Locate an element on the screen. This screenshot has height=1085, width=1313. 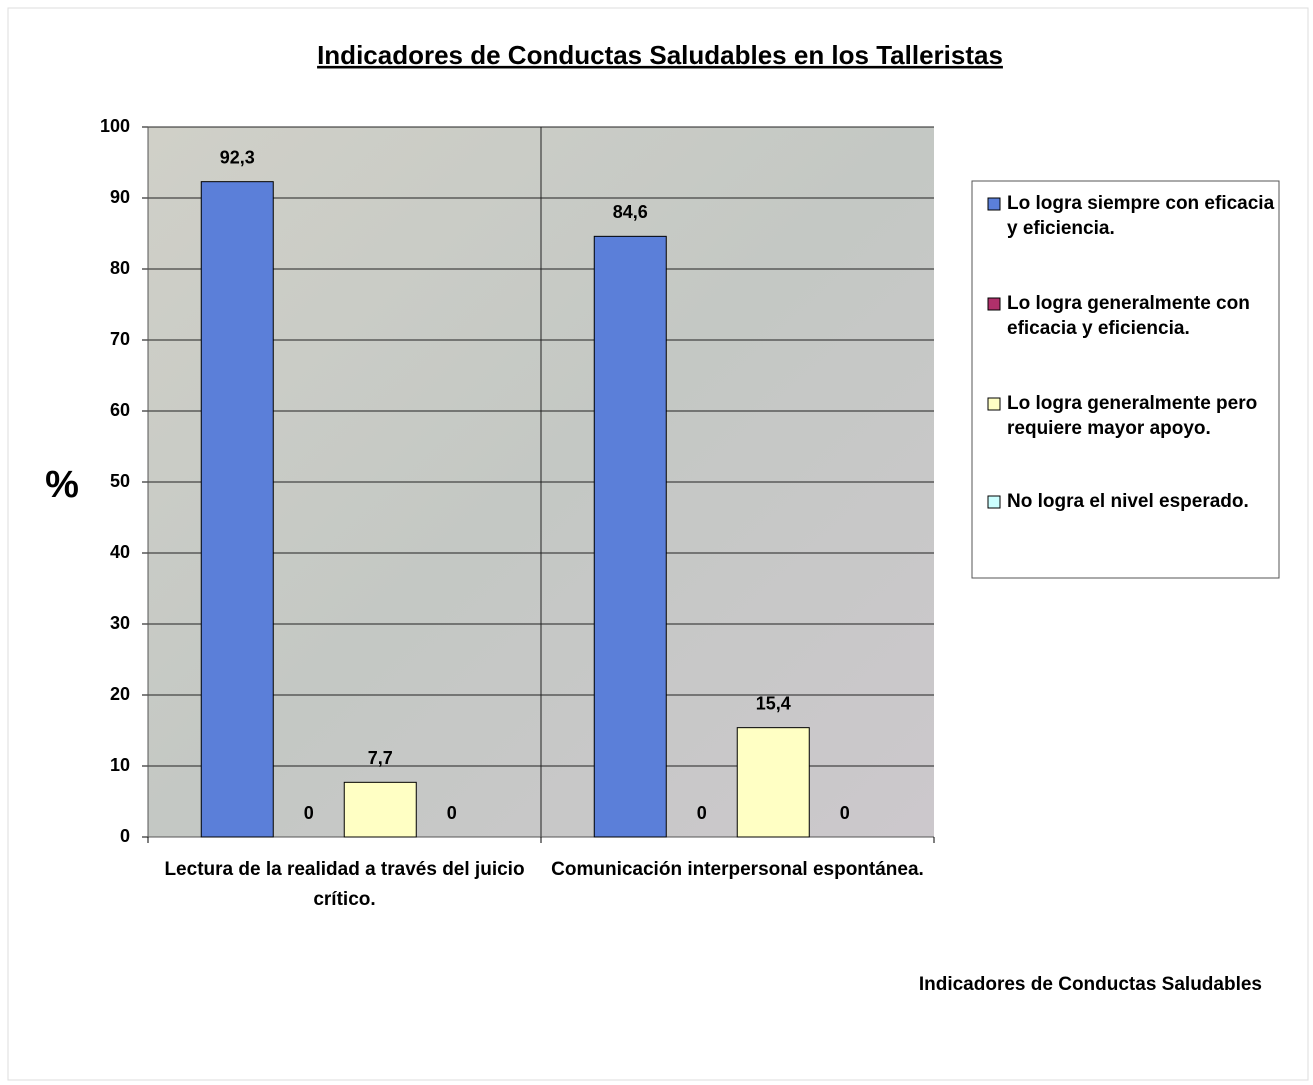
data-label: 15,4 is located at coordinates (773, 703).